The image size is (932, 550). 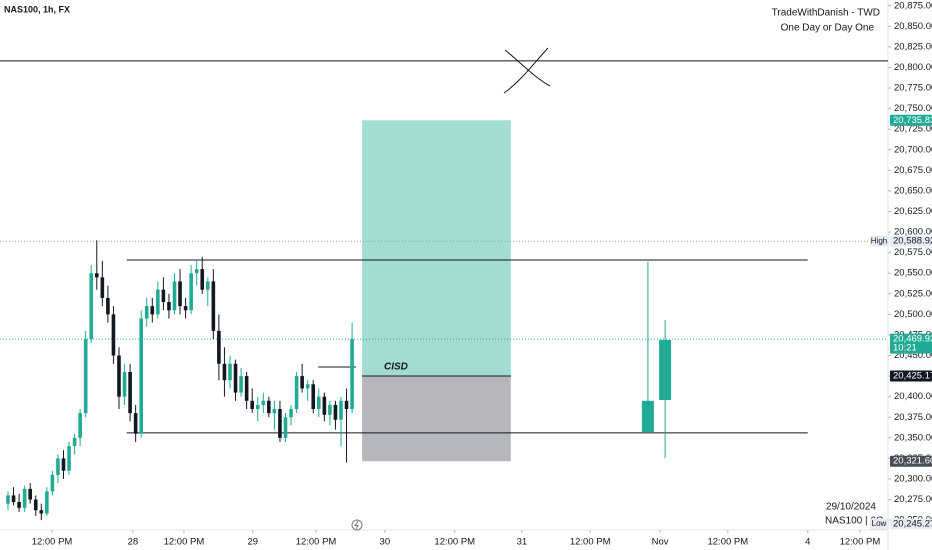 I want to click on y-tick-label: 20,525.00, so click(x=913, y=293).